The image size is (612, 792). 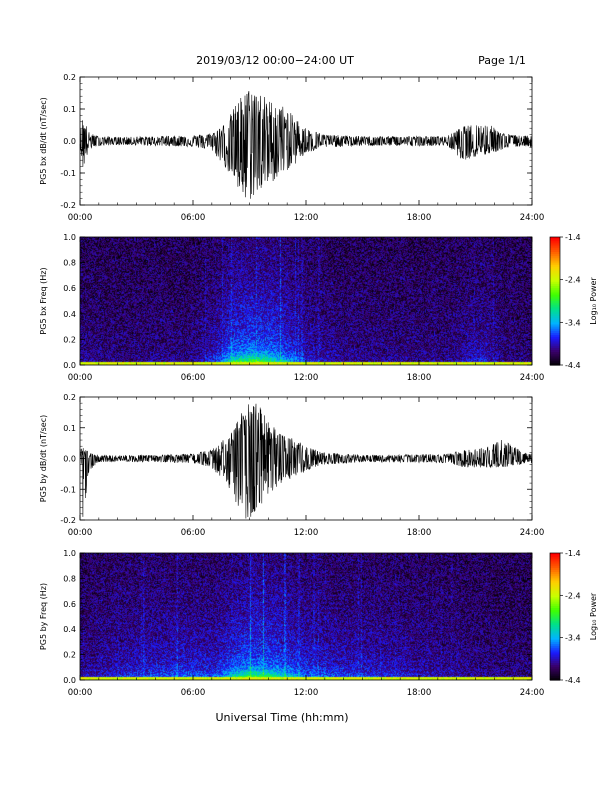 What do you see at coordinates (43, 616) in the screenshot?
I see `y-axis-label: PG5 by Freq (Hz)` at bounding box center [43, 616].